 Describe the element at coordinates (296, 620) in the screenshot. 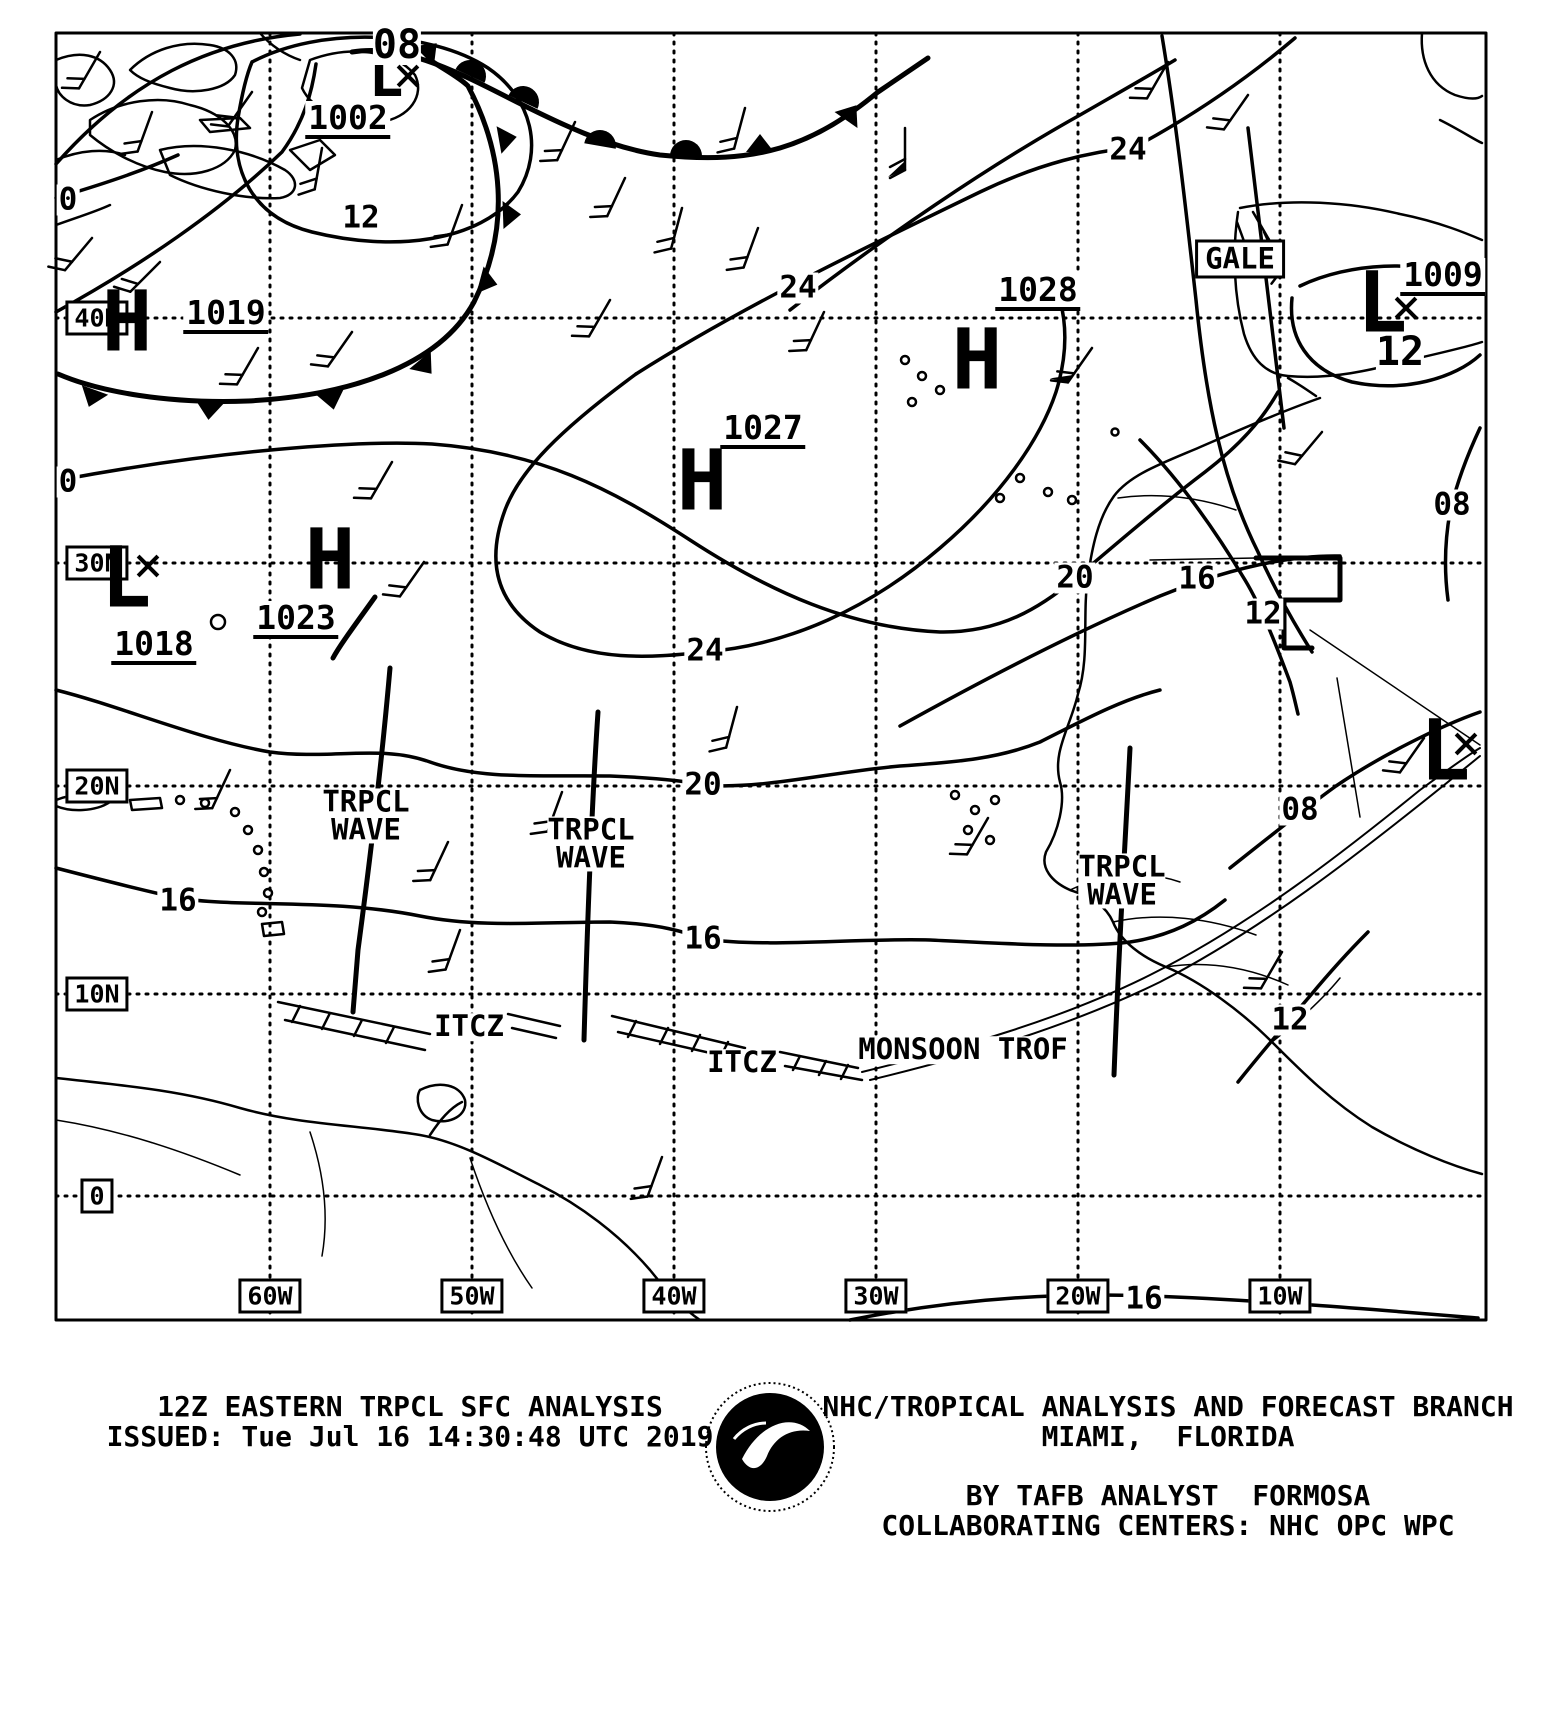

I see `pressure-value-label: 1023` at that location.